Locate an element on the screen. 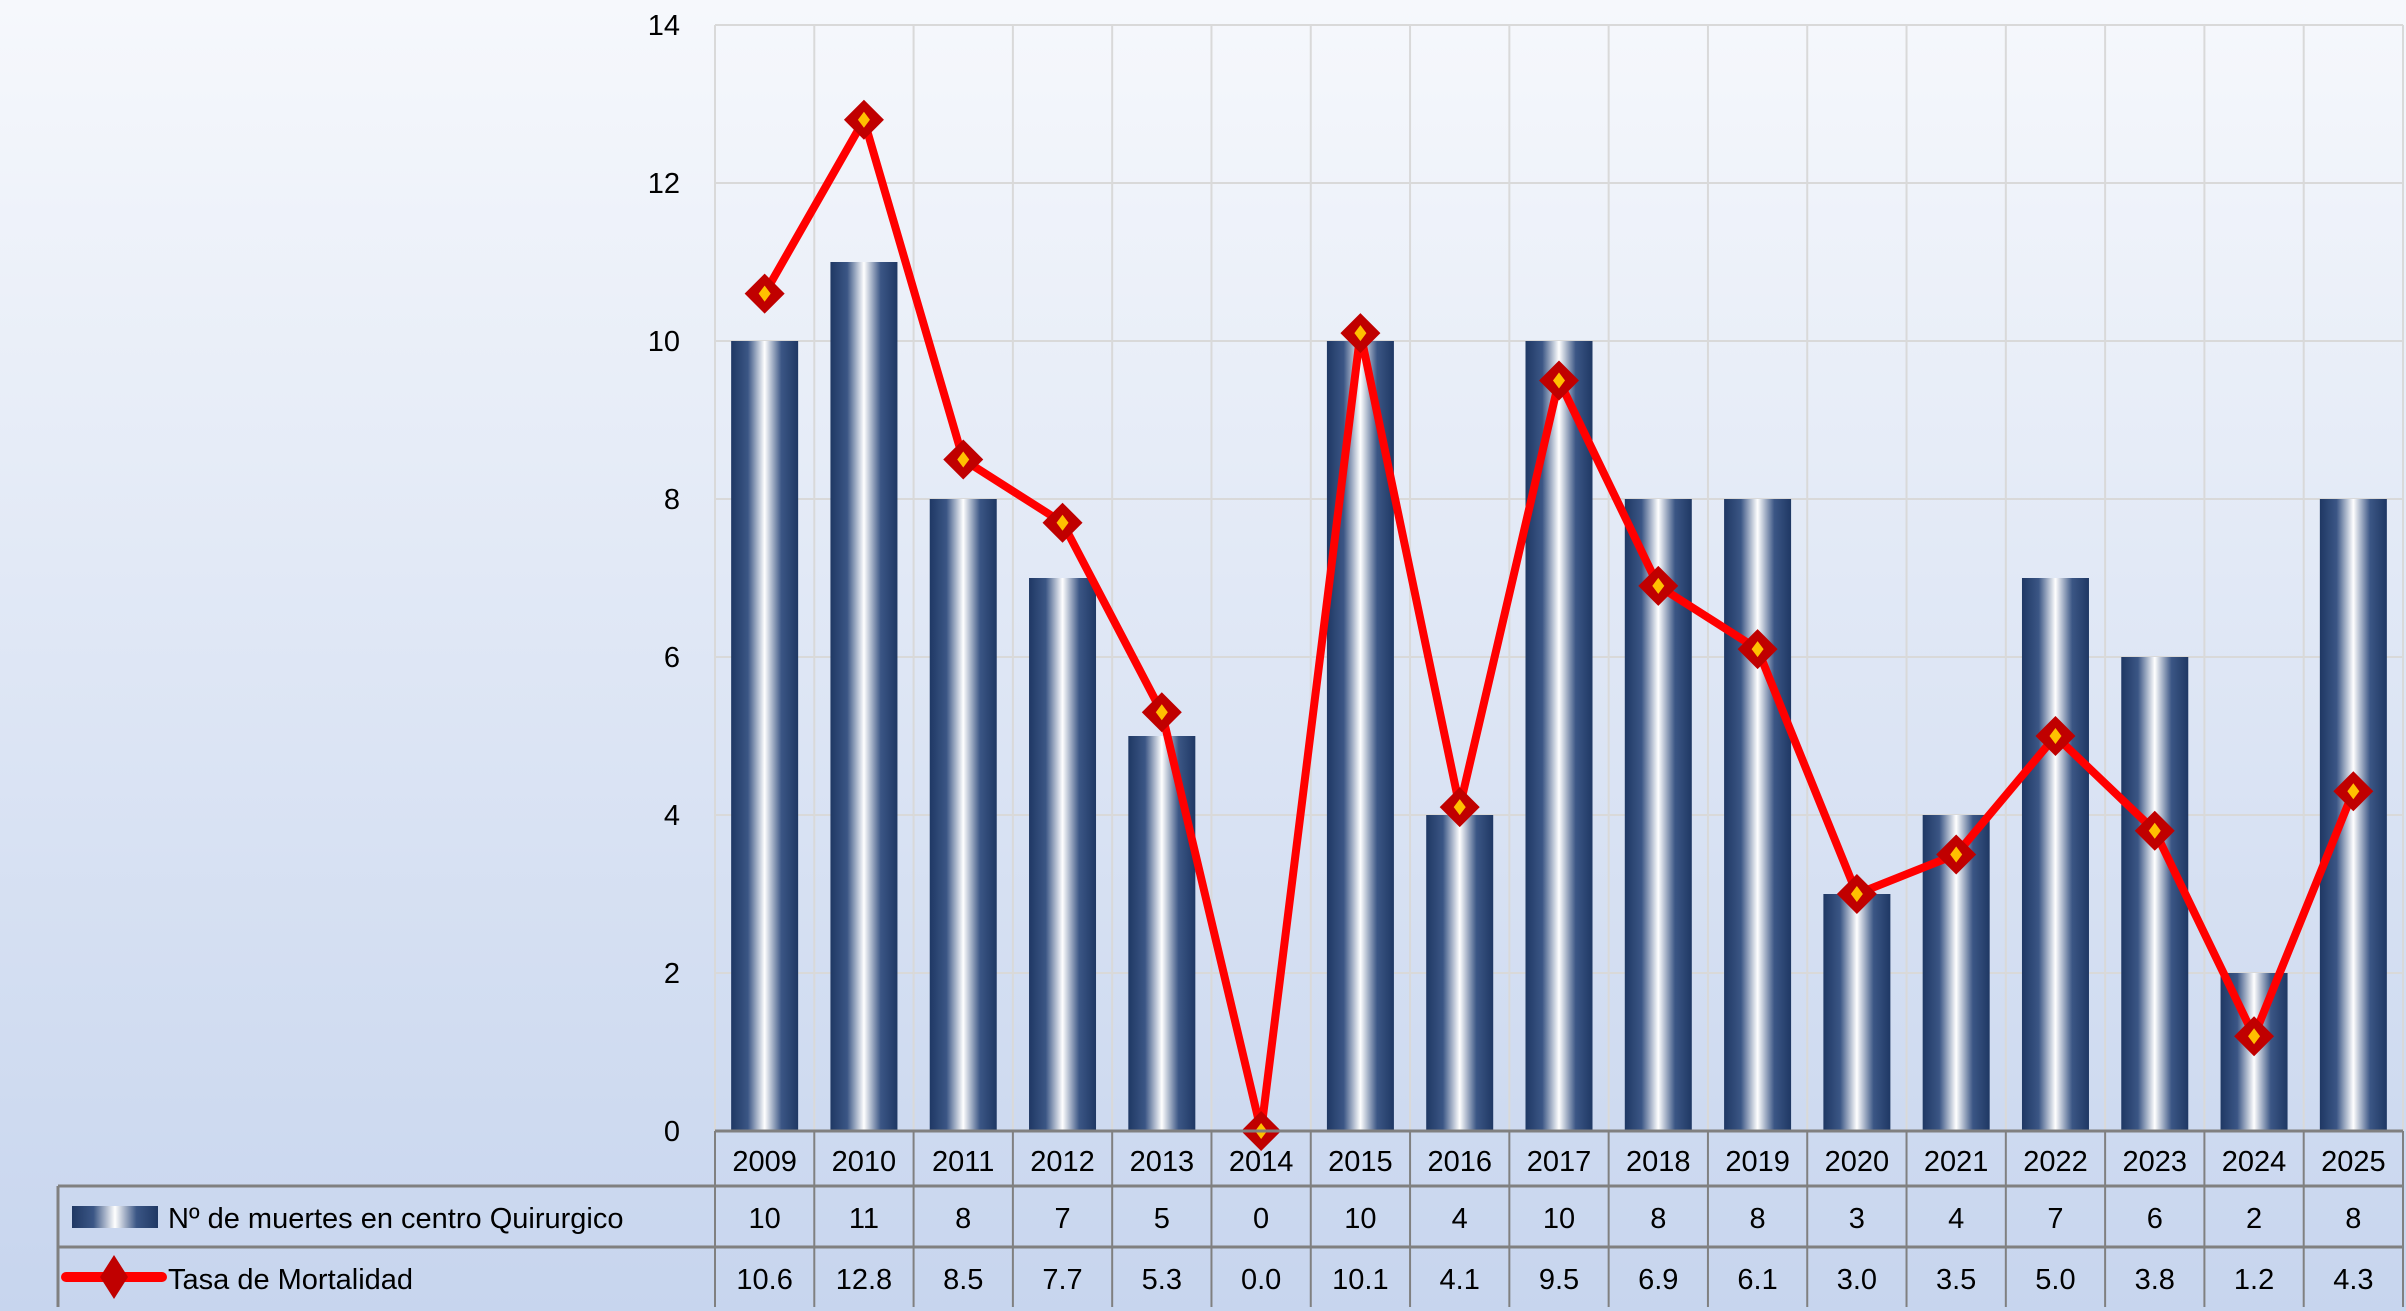 This screenshot has height=1311, width=2406. y-tick-label: 4 is located at coordinates (672, 816).